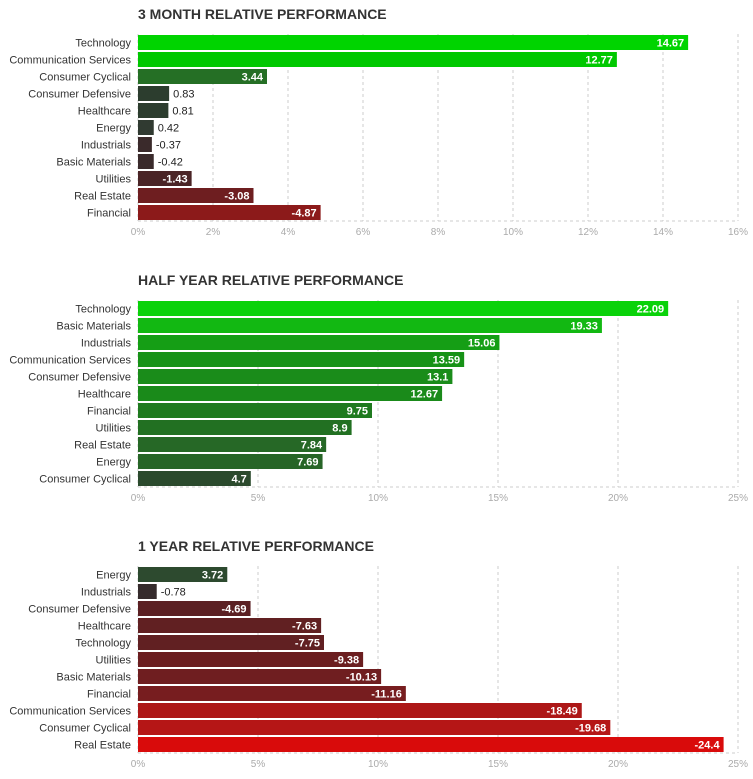 This screenshot has height=779, width=753. What do you see at coordinates (170, 163) in the screenshot?
I see `bar-value-label: -0.42` at bounding box center [170, 163].